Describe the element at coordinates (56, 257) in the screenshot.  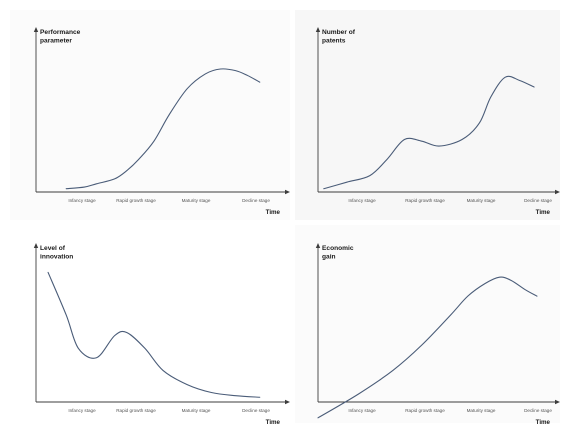
I see `y-axis-label: innovation` at that location.